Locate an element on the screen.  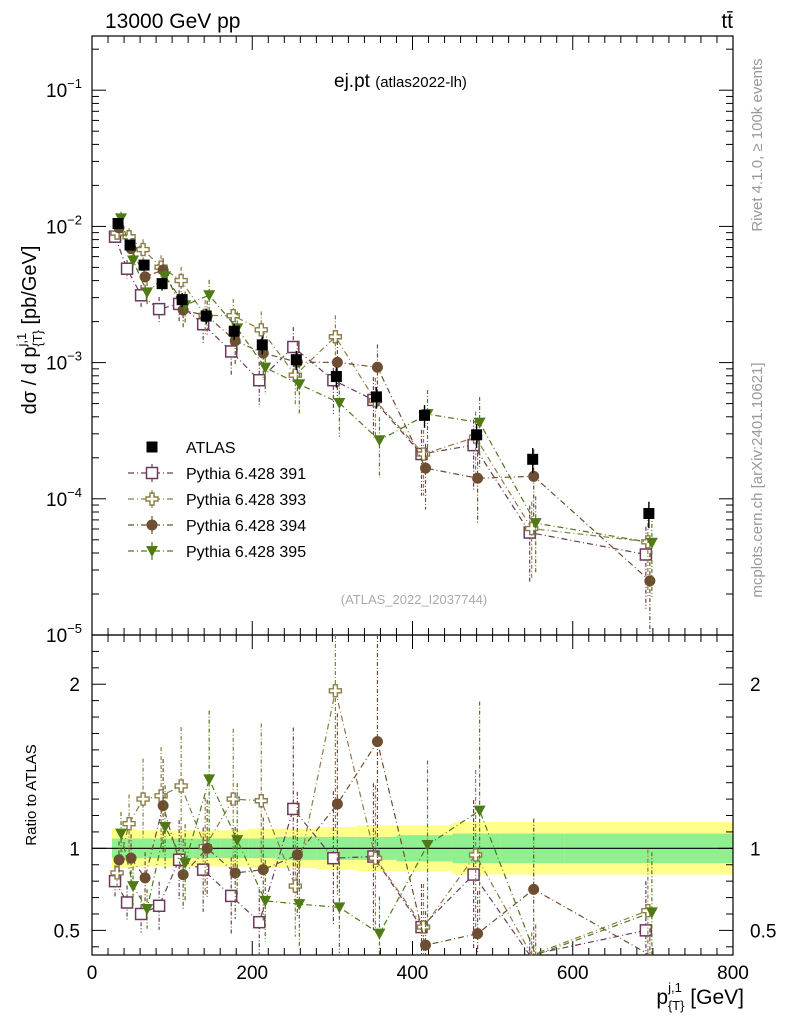
ratio-axis-label: Ratio to ATLAS is located at coordinates (31, 794).